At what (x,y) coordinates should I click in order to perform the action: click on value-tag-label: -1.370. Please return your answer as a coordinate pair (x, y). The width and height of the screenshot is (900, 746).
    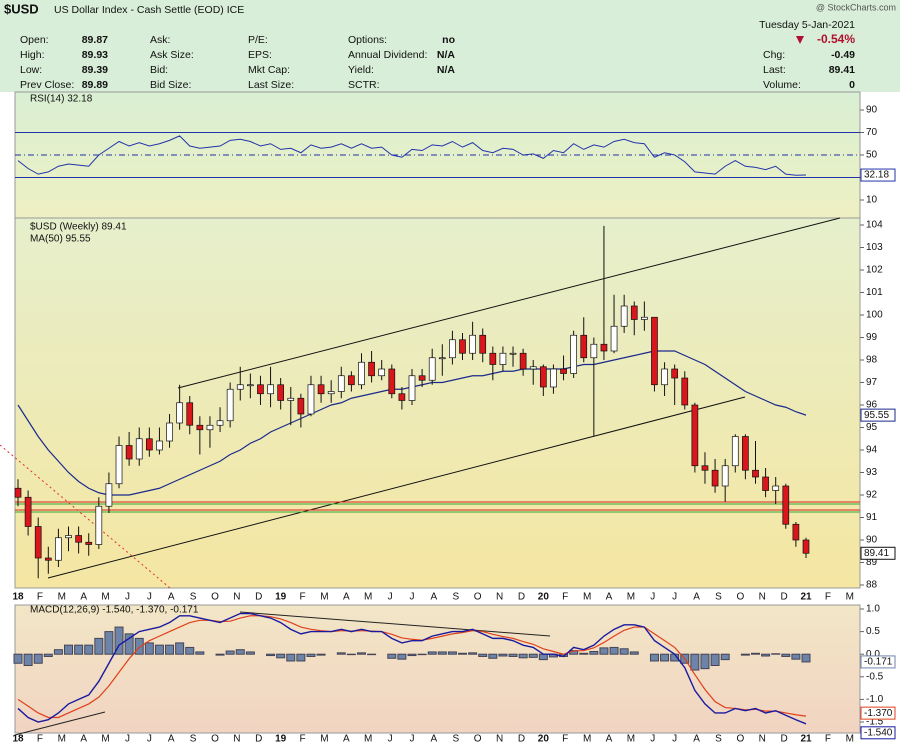
    Looking at the image, I should click on (878, 713).